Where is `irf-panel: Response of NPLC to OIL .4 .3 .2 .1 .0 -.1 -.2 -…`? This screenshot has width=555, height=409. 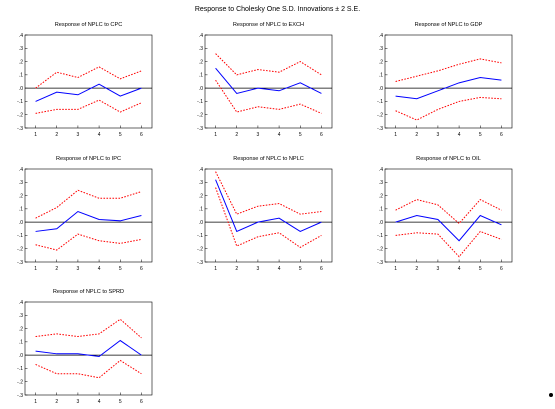
irf-panel: Response of NPLC to OIL .4 .3 .2 .1 .0 -.1 -.2 -… is located at coordinates (445, 214).